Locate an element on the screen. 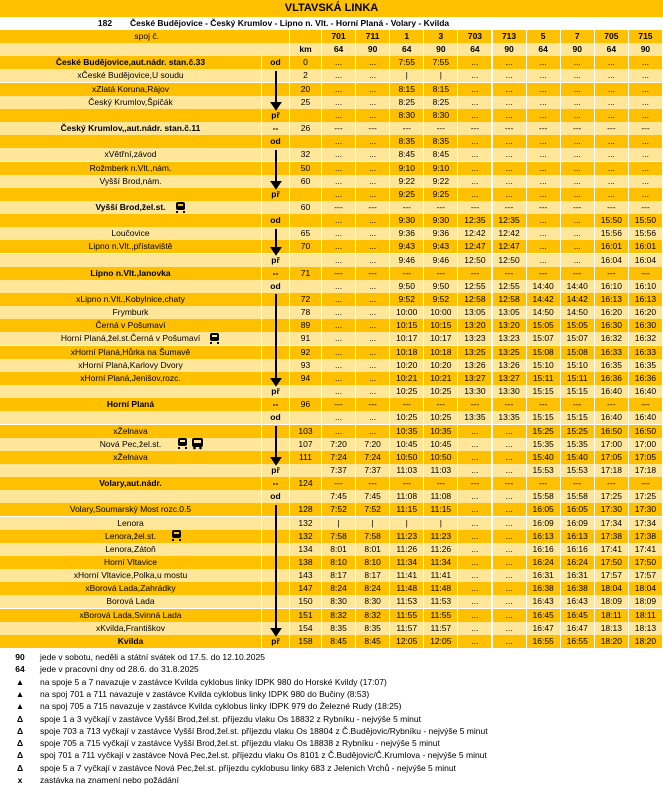  km: 71 is located at coordinates (306, 273).